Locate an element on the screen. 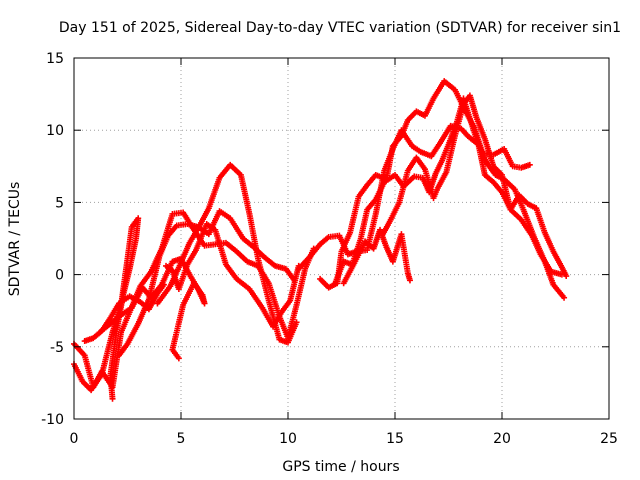  x-tick-label: 10 is located at coordinates (288, 439).